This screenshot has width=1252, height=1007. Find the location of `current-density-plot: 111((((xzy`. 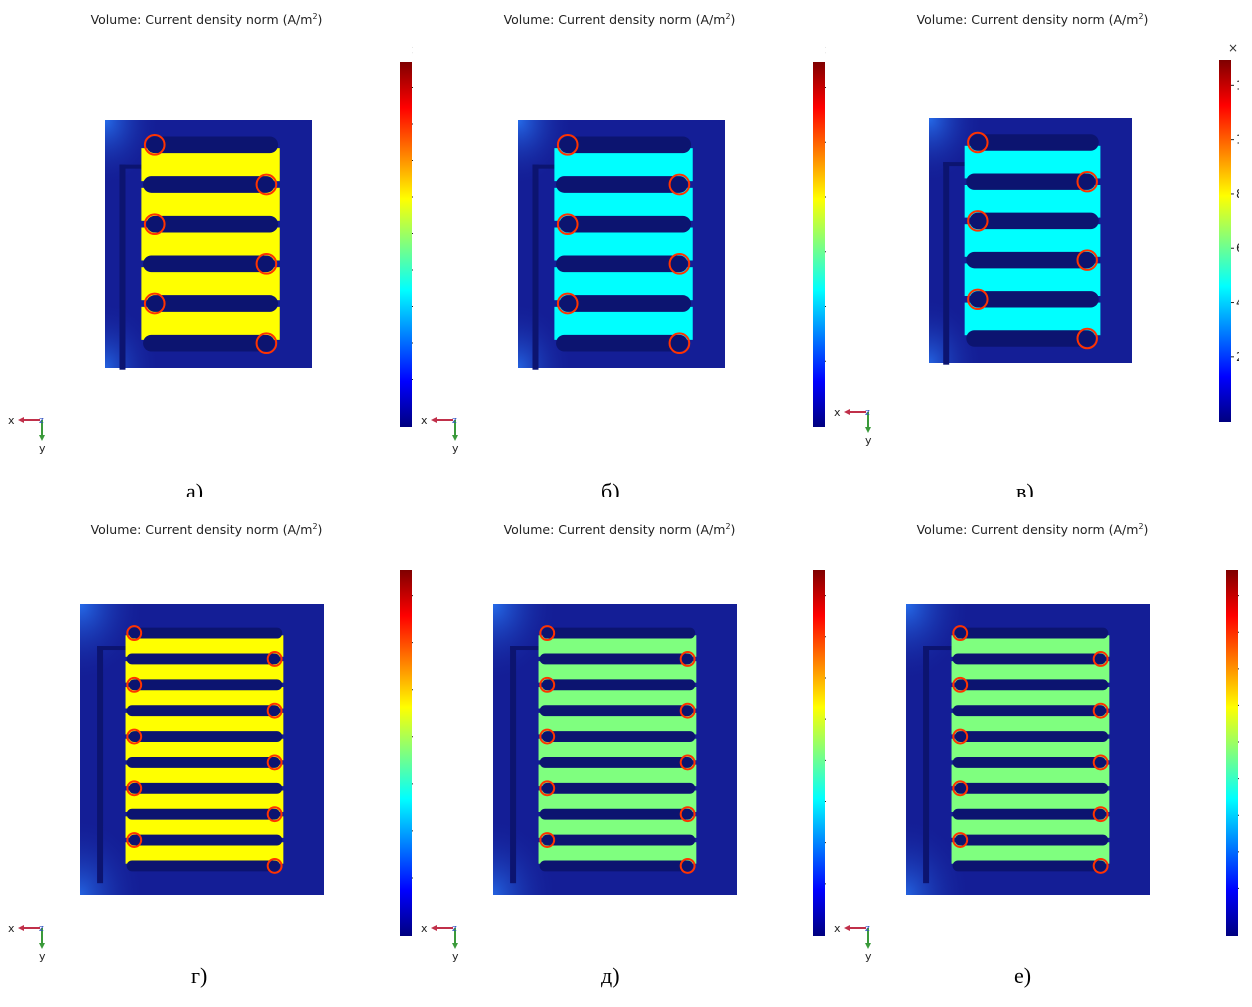

current-density-plot: 111((((xzy is located at coordinates (210, 766).